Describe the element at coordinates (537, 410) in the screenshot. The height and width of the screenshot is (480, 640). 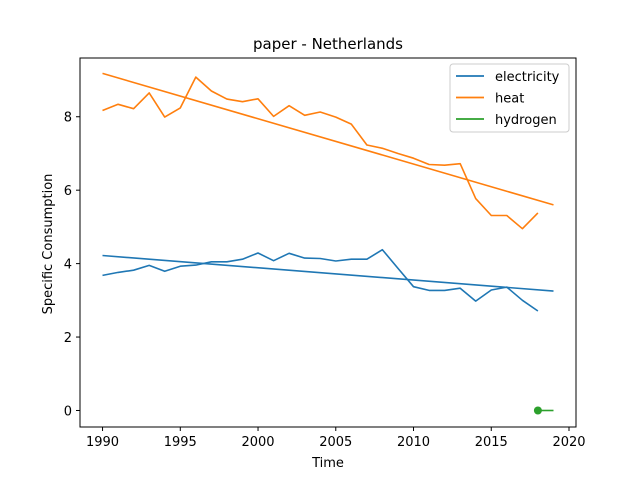
I see `data-point-hydrogen` at that location.